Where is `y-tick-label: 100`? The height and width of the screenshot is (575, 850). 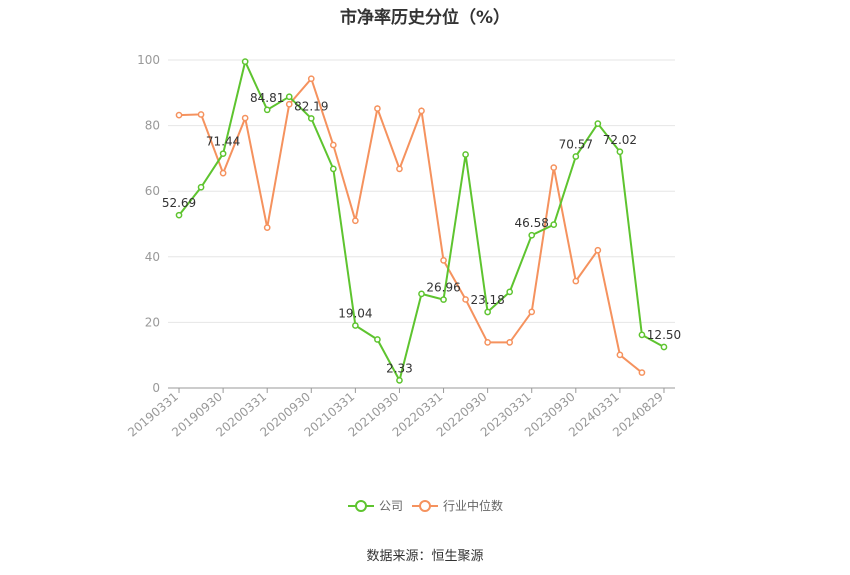 y-tick-label: 100 is located at coordinates (148, 60).